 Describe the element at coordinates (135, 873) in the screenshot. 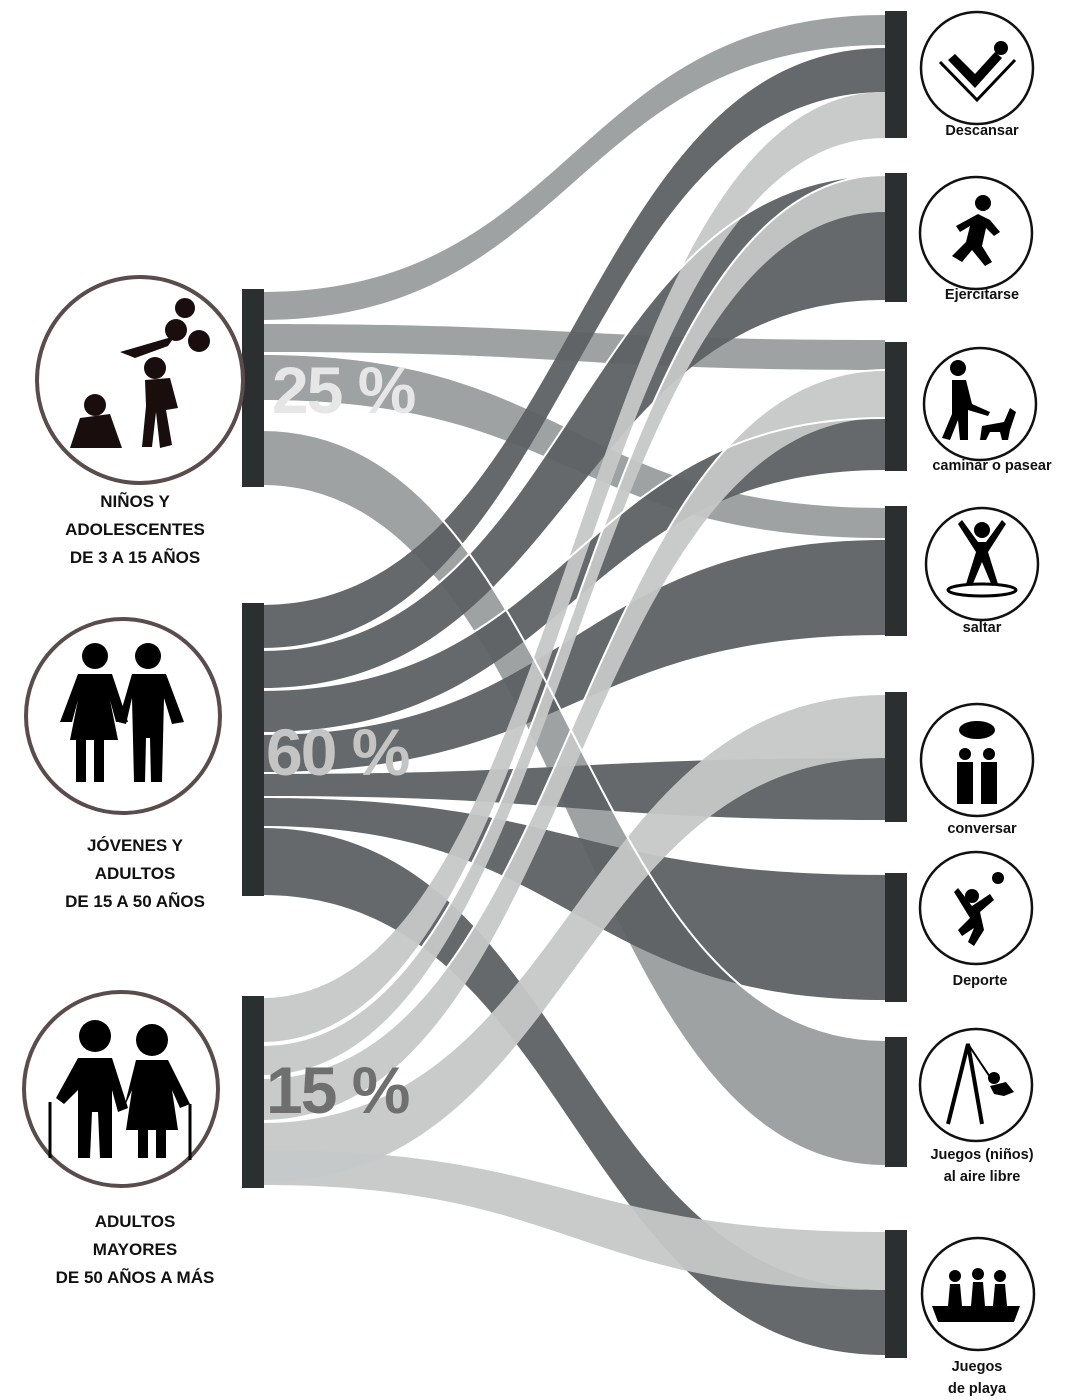

I see `group-label-adults: JÓVENES Y ADULTOS DE 15 A 50 AÑOS` at that location.